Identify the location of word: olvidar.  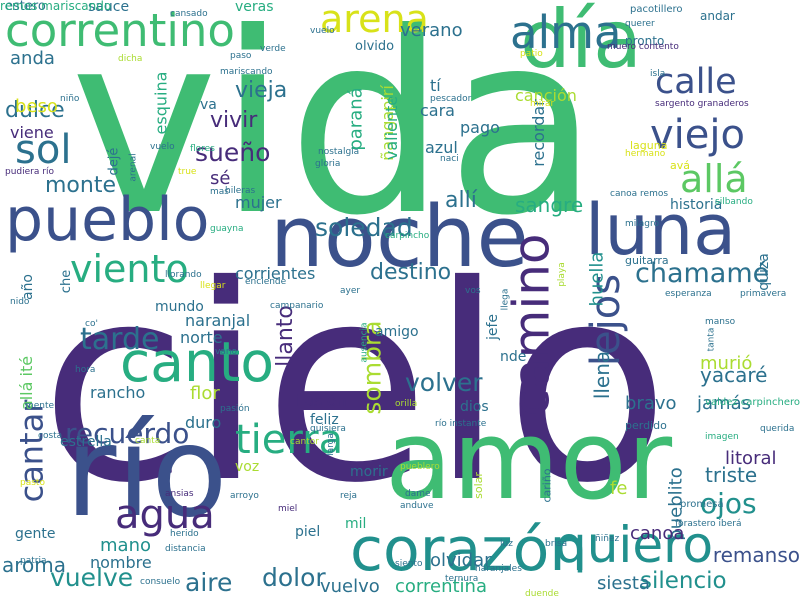
(461, 560).